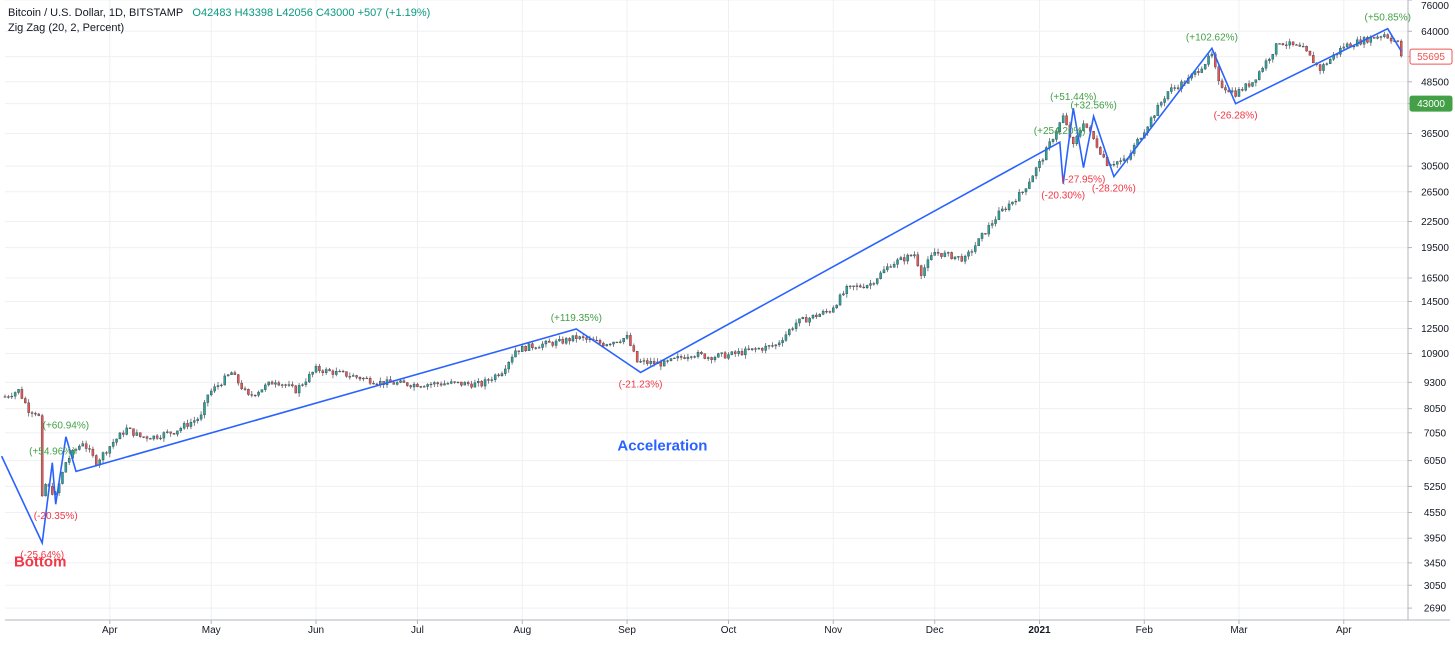 The height and width of the screenshot is (645, 1455). What do you see at coordinates (40, 562) in the screenshot?
I see `phase-label-bottom: Bottom` at bounding box center [40, 562].